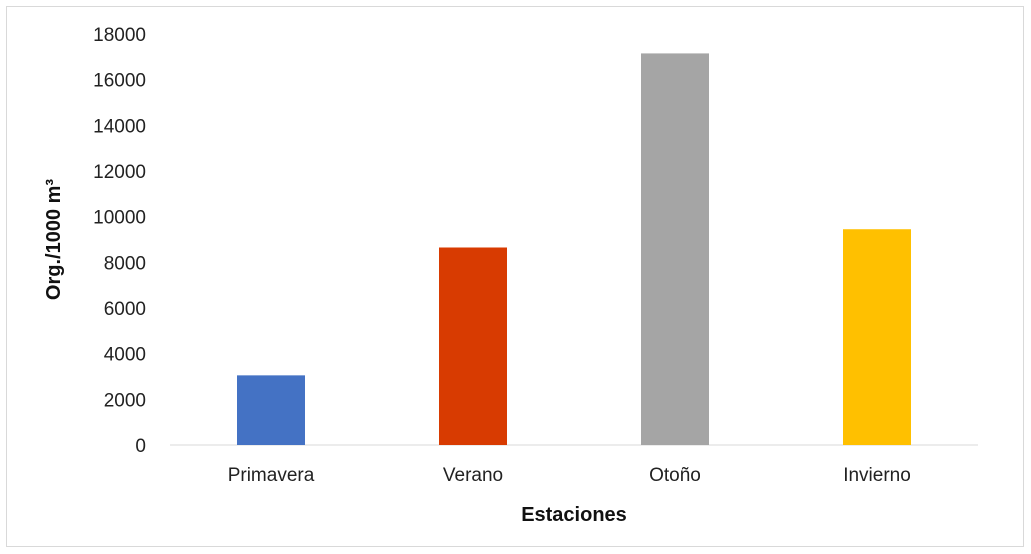 This screenshot has height=554, width=1031. I want to click on x-axis-ticks: Primavera Verano Otoño Invierno, so click(569, 475).